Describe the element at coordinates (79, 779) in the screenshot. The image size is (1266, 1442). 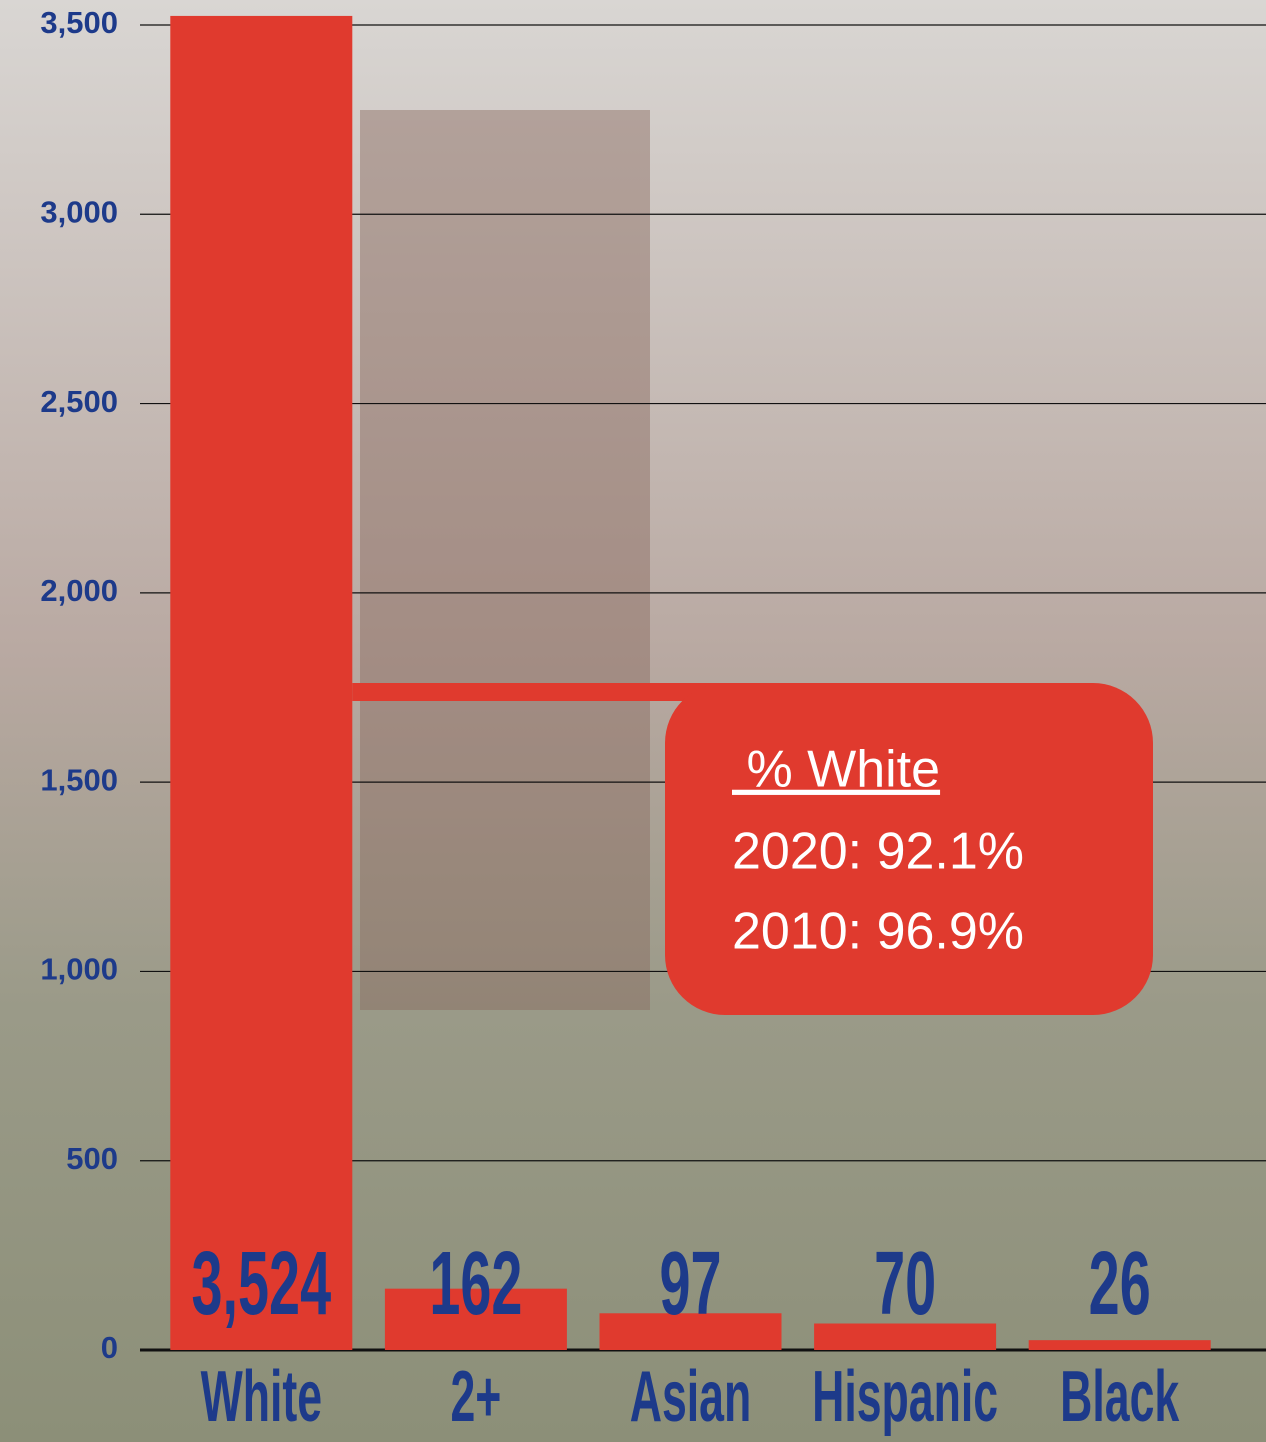
I see `y-tick-label: 1,500` at that location.